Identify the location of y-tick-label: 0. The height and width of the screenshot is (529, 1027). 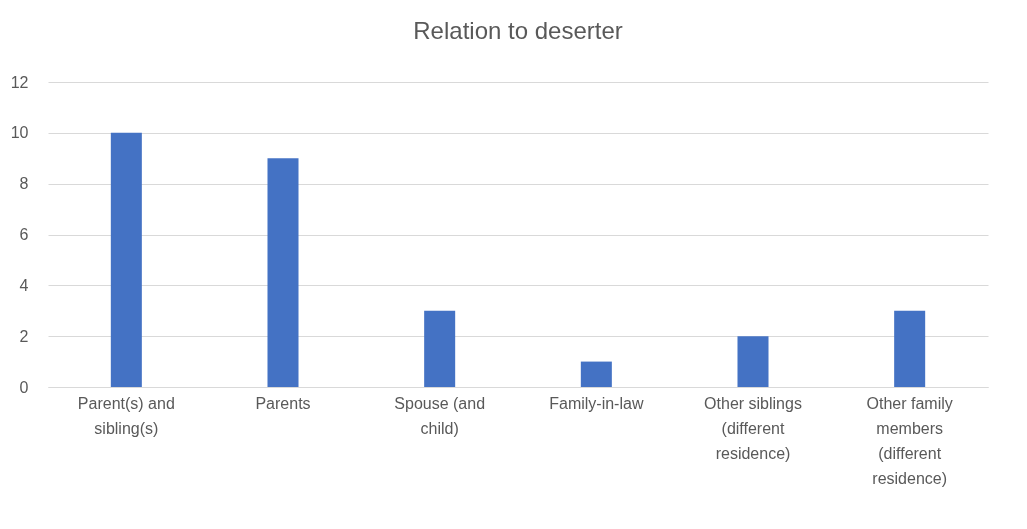
(24, 387).